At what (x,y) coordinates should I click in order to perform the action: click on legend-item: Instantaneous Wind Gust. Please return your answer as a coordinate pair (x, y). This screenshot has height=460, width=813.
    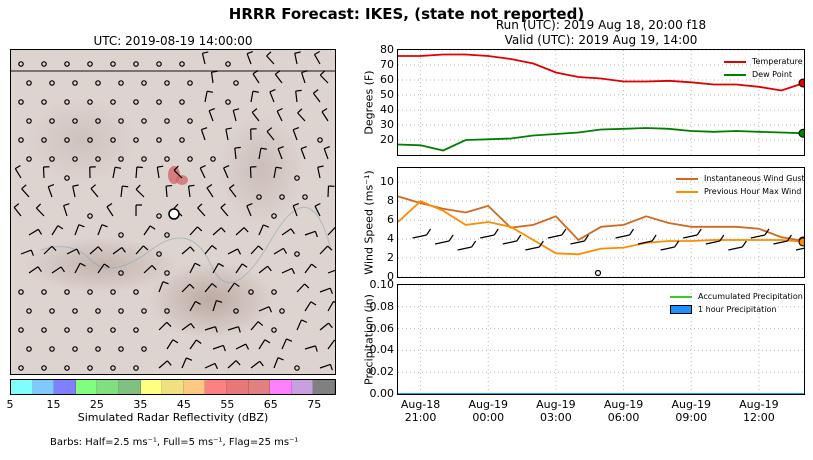
    Looking at the image, I should click on (740, 178).